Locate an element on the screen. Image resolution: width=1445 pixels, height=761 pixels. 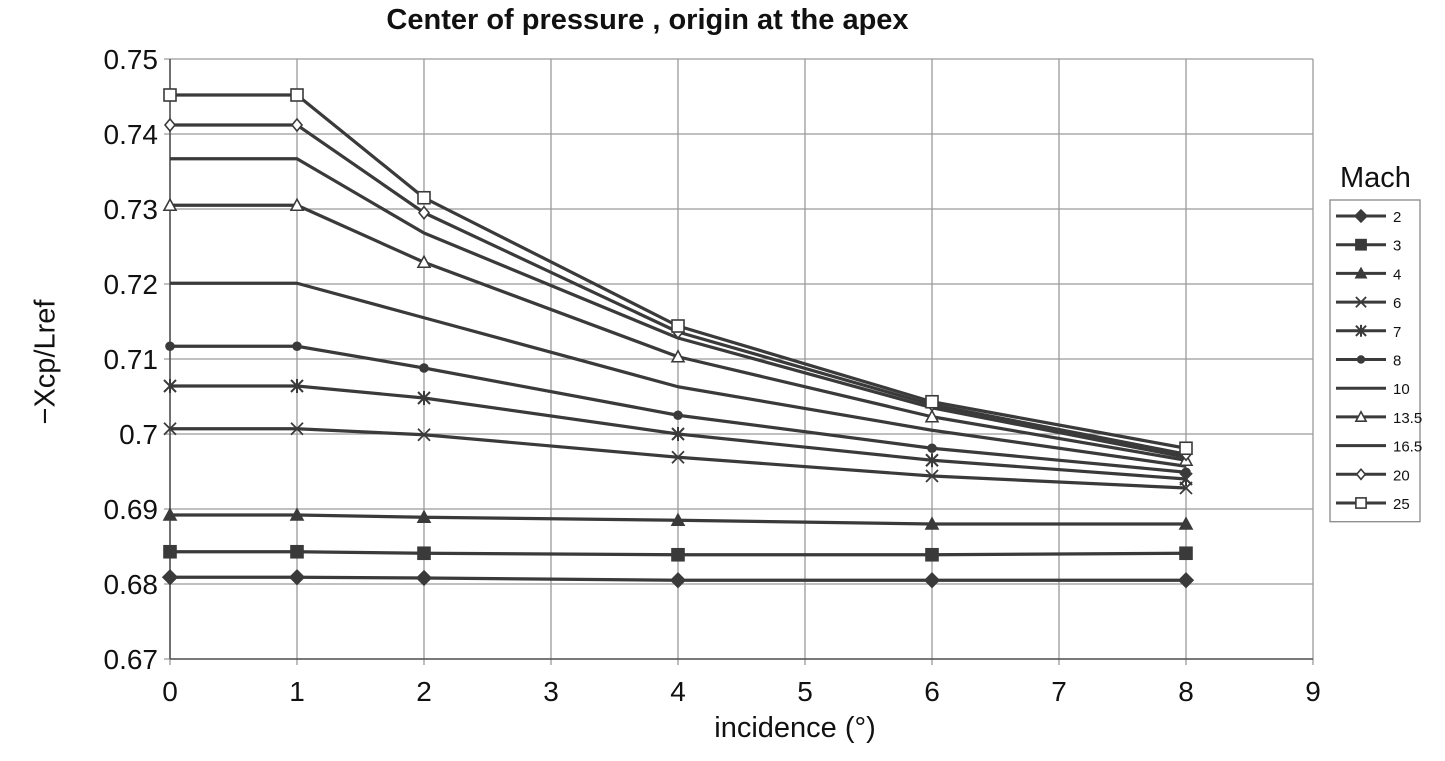
y-tick-label: 0.7 is located at coordinates (138, 434).